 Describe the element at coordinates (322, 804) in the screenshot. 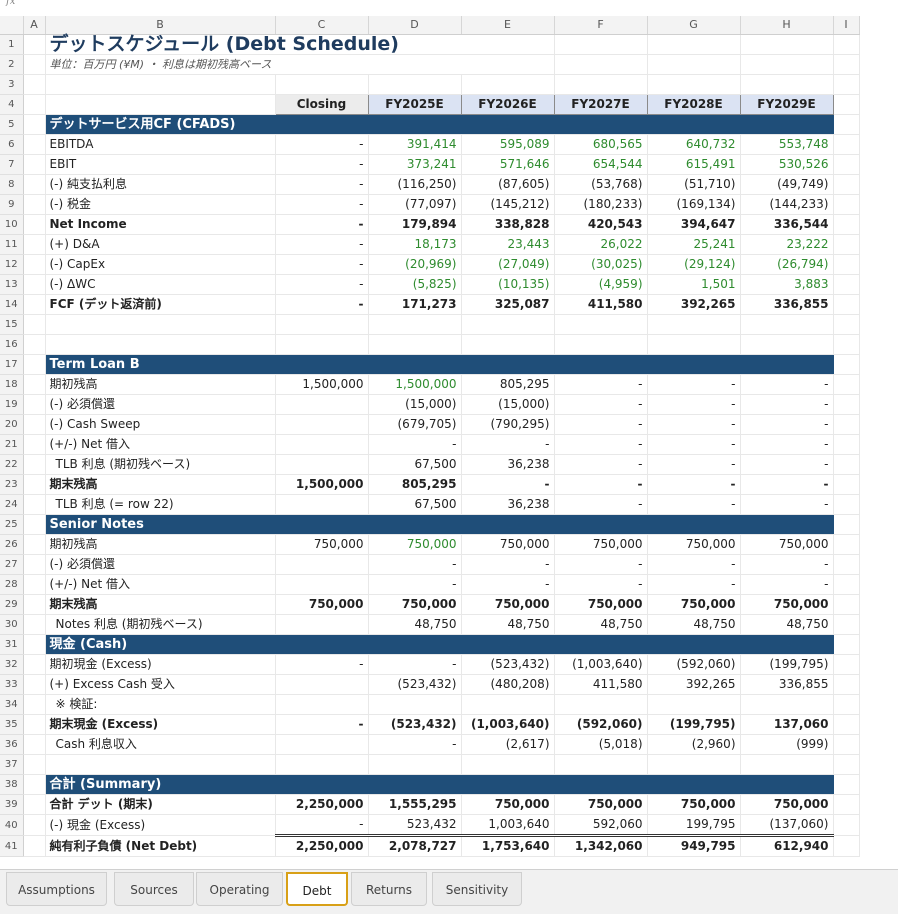

I see `value-cell: 2,250,000` at that location.